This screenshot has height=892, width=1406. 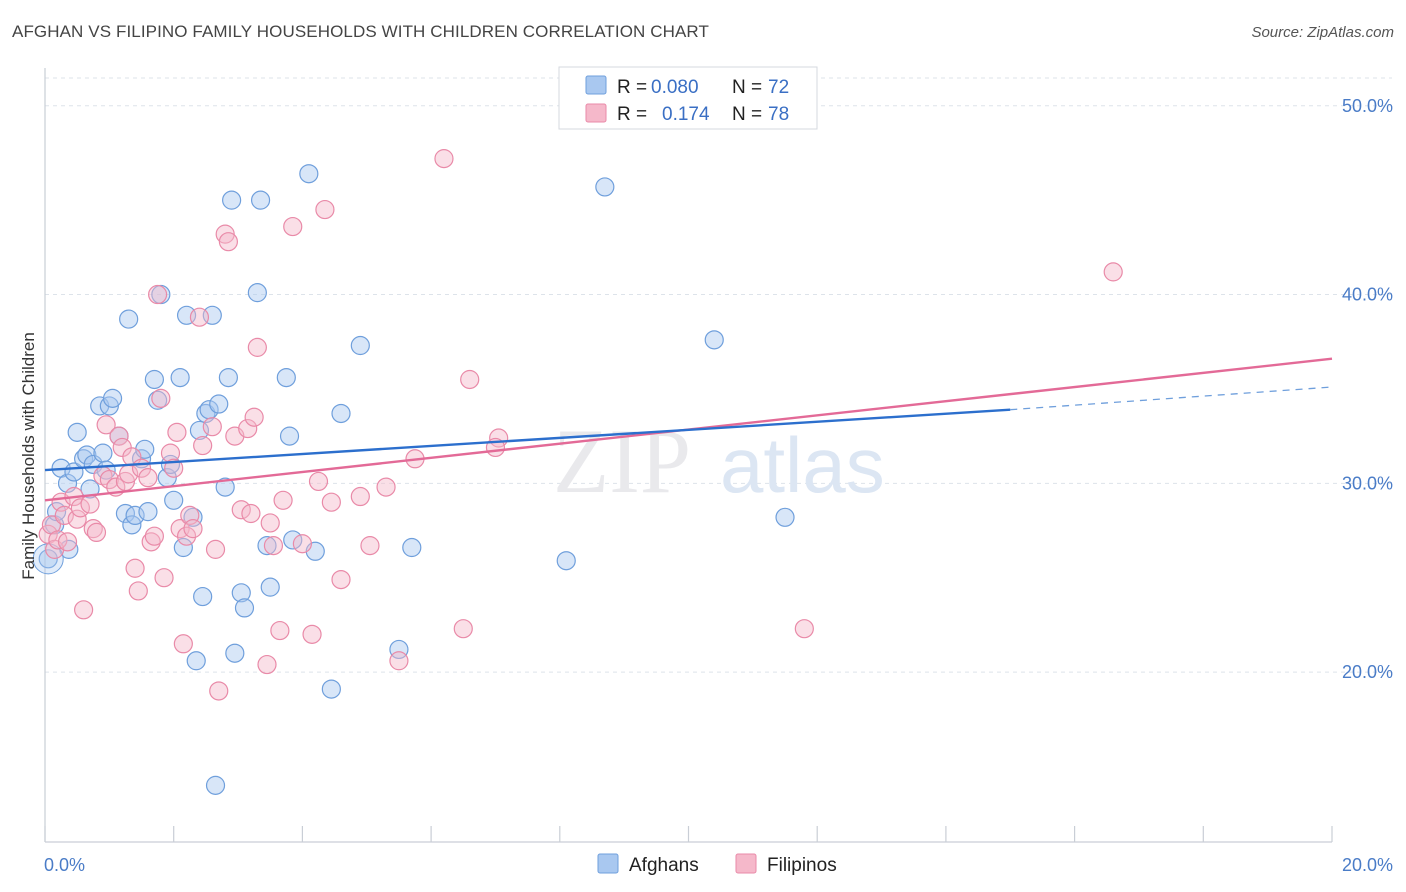 I want to click on legend-afghans-n-label: N =, so click(x=747, y=87).